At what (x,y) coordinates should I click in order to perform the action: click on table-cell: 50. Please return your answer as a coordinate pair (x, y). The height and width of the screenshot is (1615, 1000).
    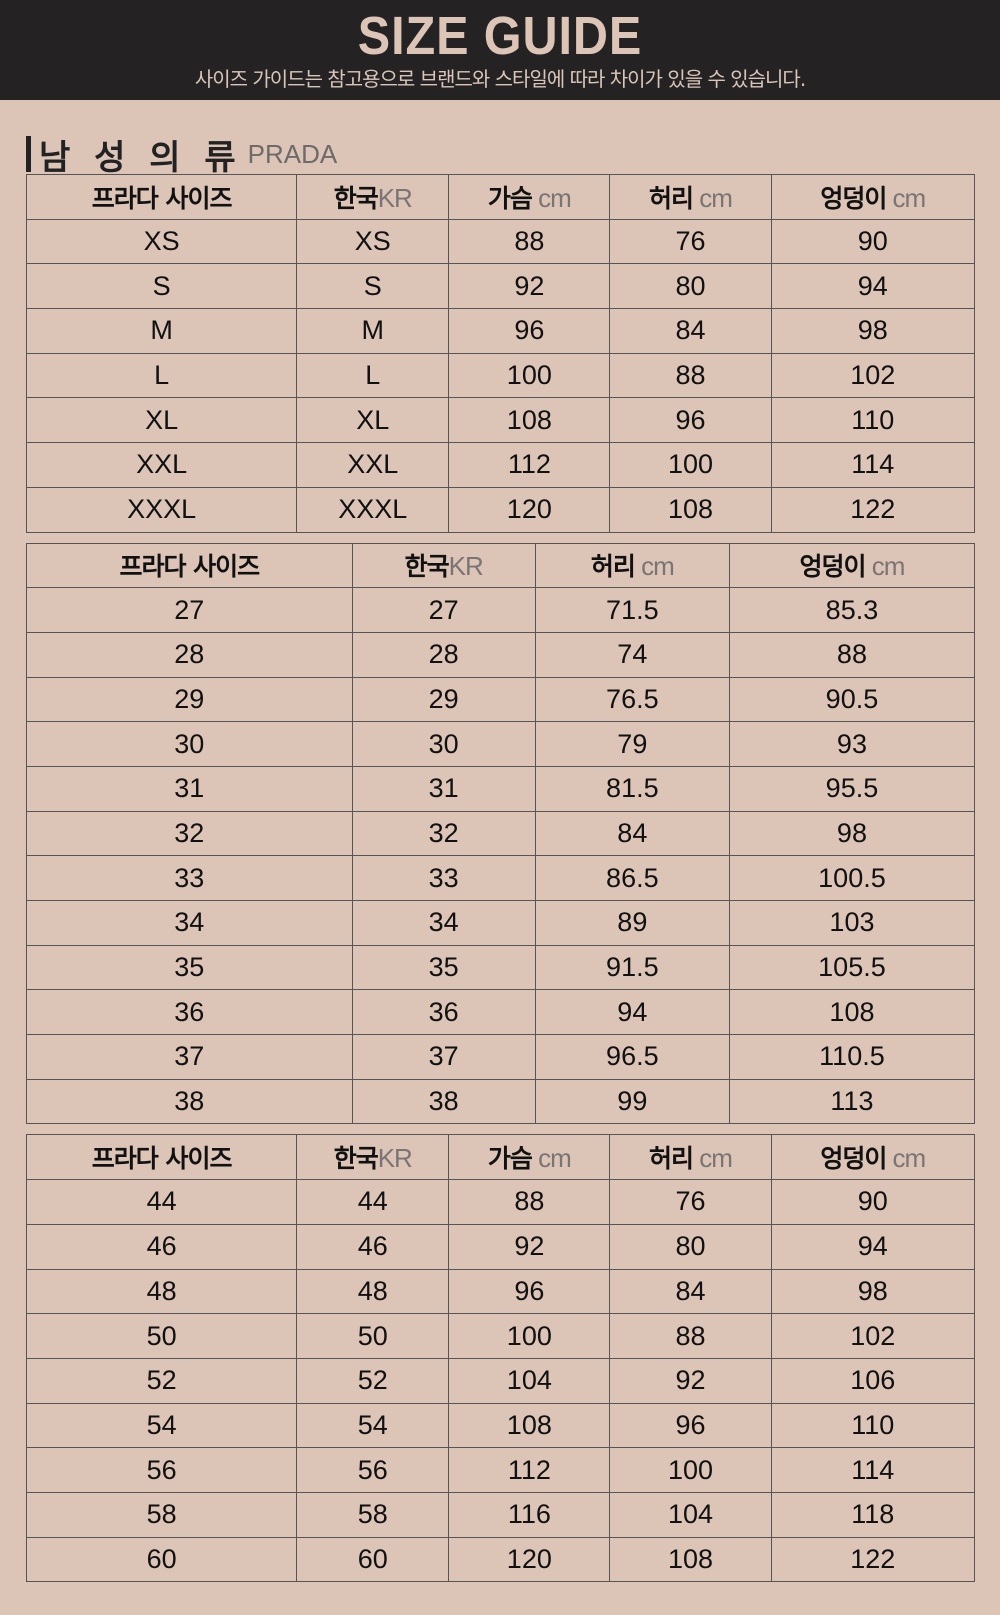
    Looking at the image, I should click on (161, 1336).